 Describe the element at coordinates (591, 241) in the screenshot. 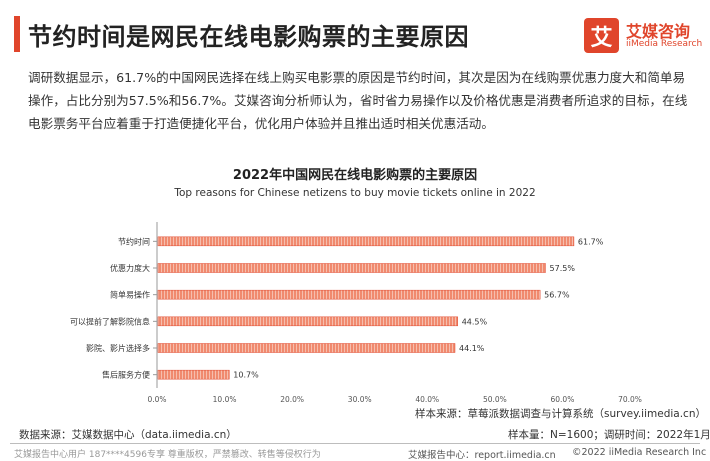

I see `data-label: 61.7%` at that location.